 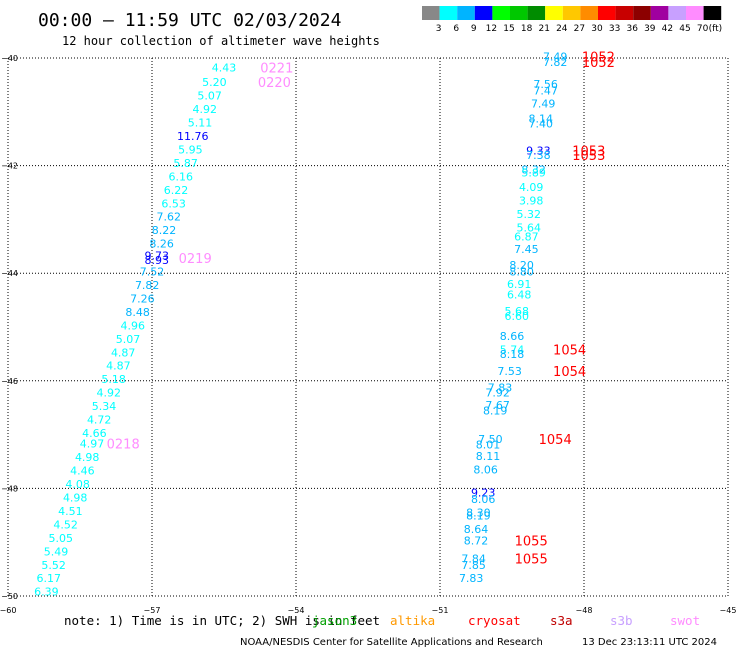 What do you see at coordinates (562, 29) in the screenshot?
I see `legend-label: 24` at bounding box center [562, 29].